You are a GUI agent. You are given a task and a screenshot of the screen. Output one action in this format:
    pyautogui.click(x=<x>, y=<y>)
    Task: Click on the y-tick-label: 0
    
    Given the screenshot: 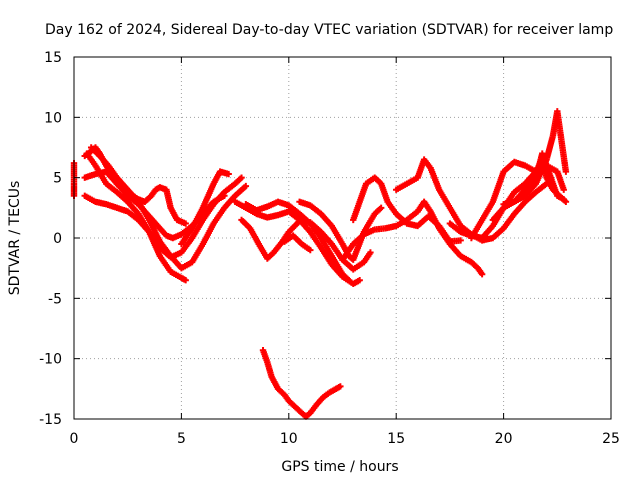 What is the action you would take?
    pyautogui.click(x=57, y=239)
    